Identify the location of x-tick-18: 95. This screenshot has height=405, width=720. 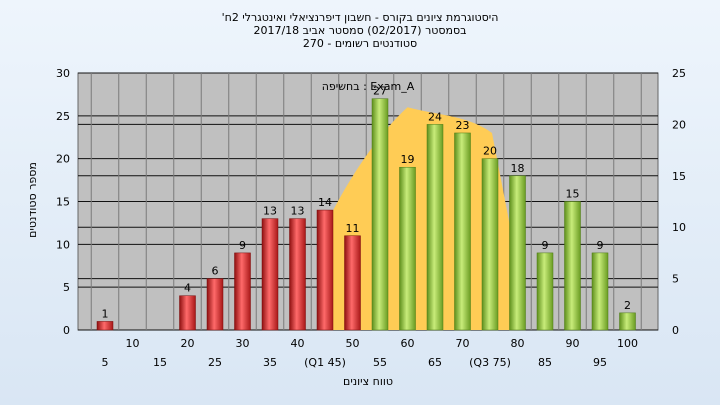
(600, 362).